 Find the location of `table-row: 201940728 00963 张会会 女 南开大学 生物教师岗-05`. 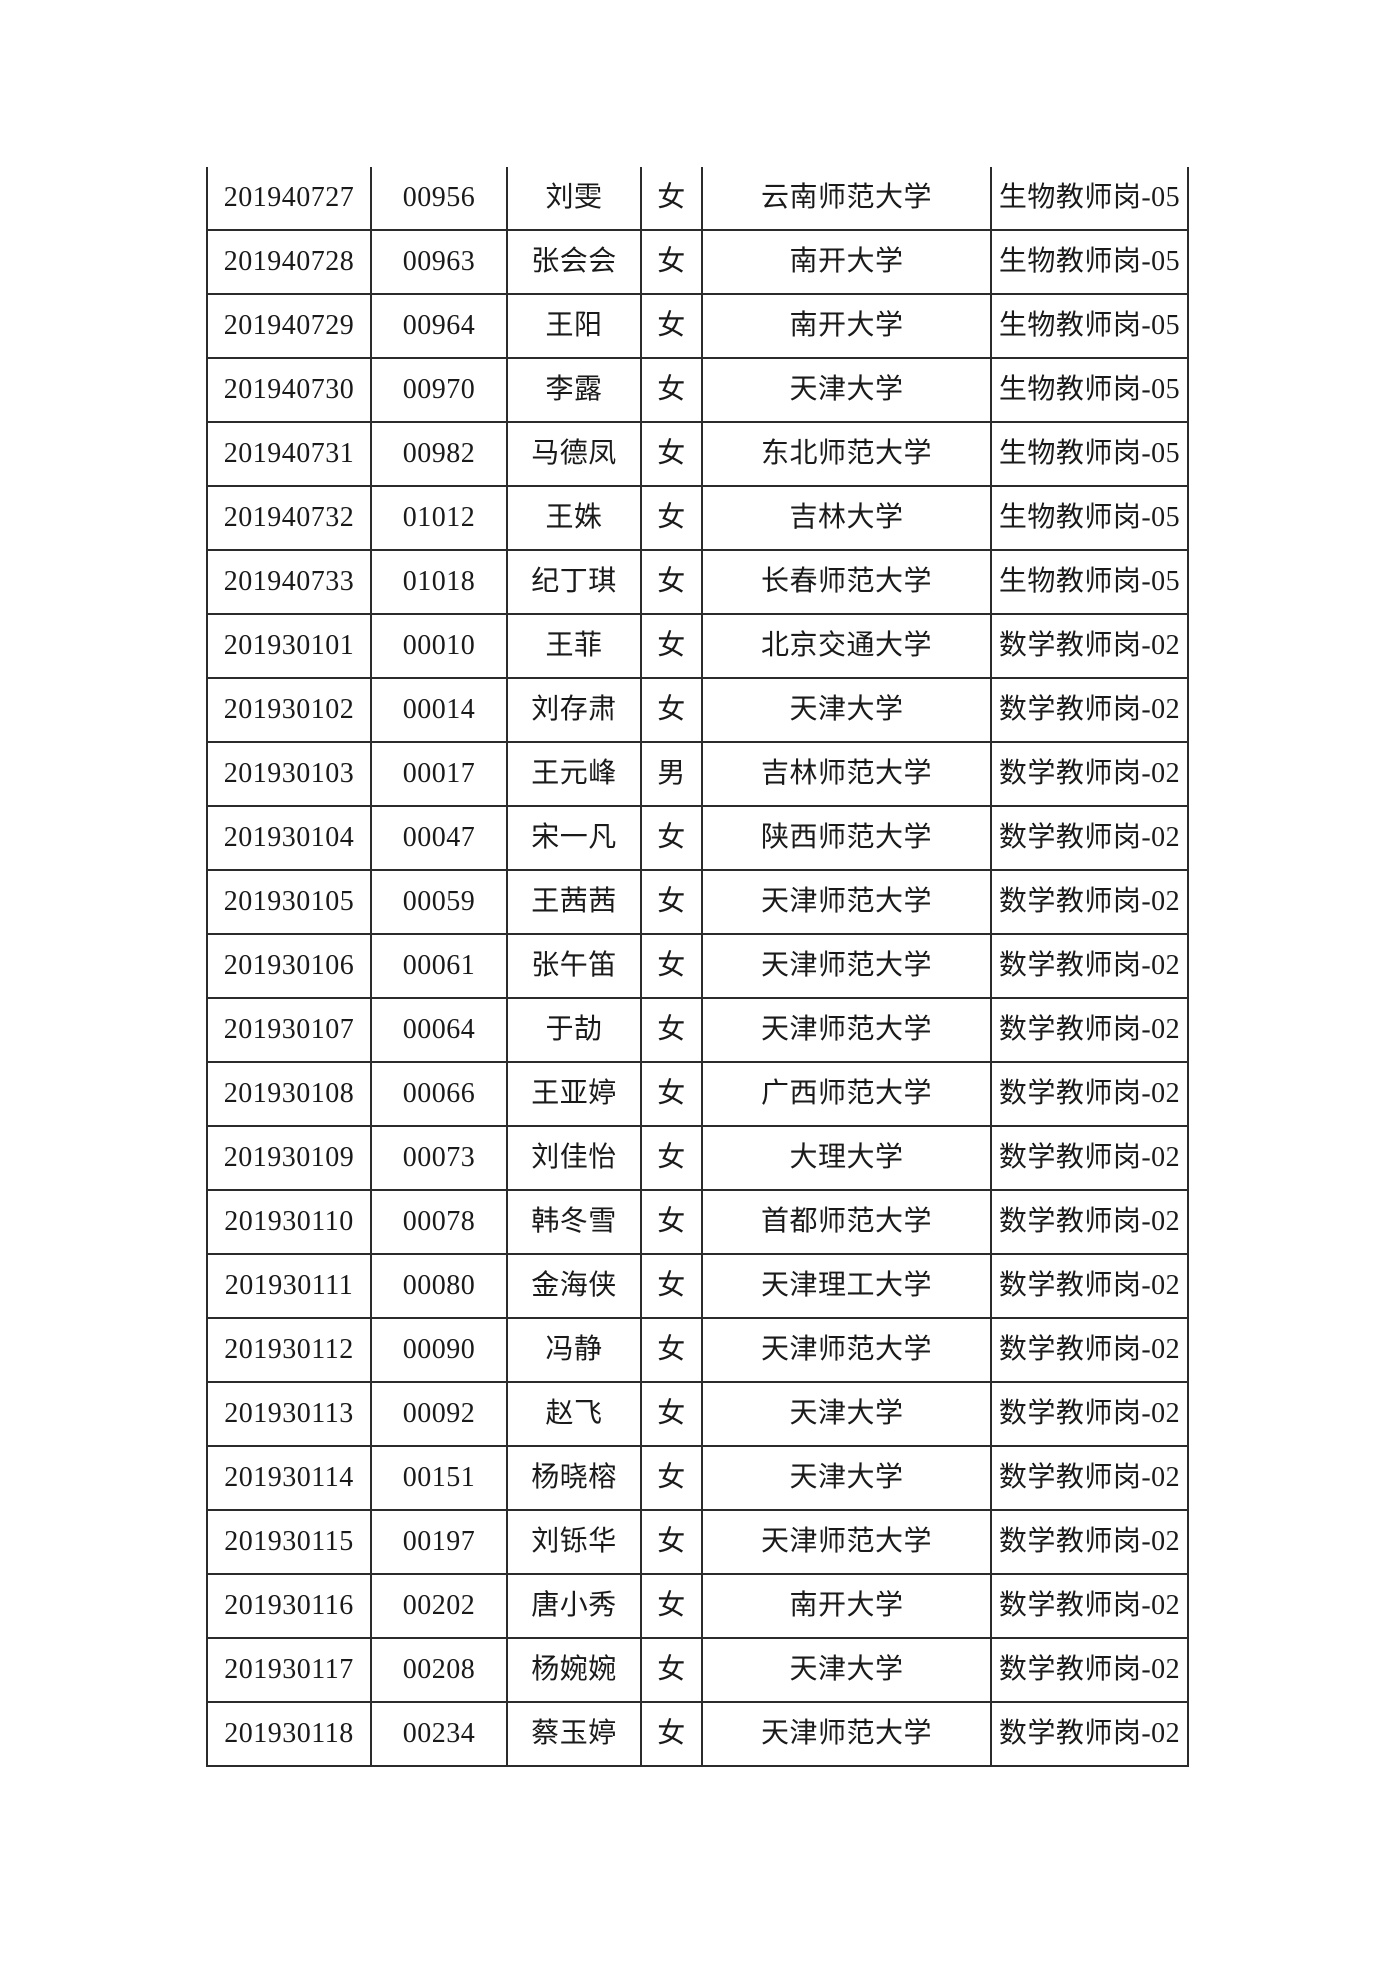

table-row: 201940728 00963 张会会 女 南开大学 生物教师岗-05 is located at coordinates (697, 262).